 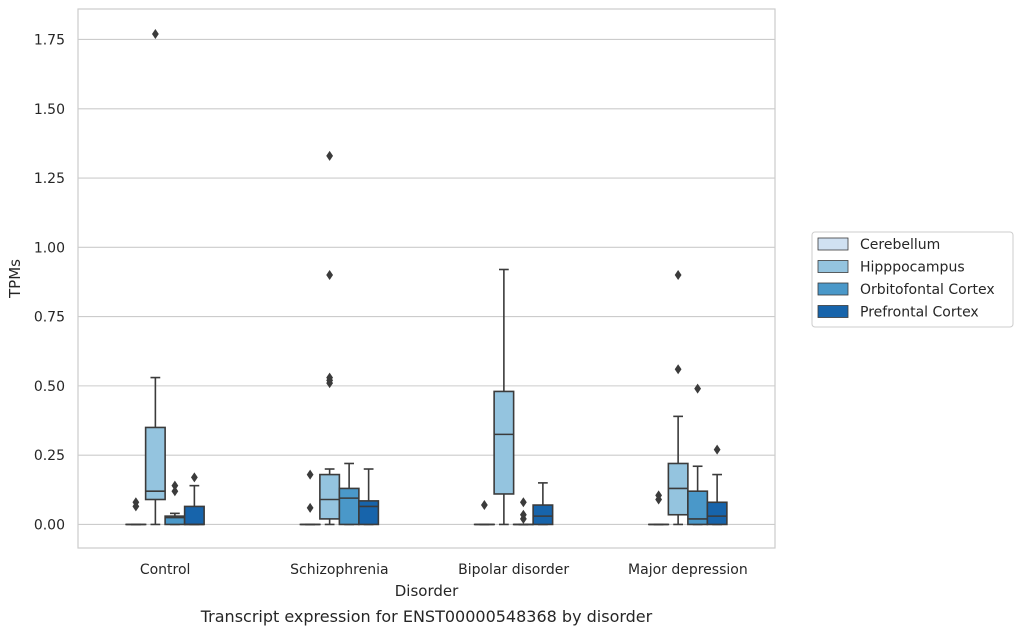 What do you see at coordinates (49, 40) in the screenshot?
I see `y-tick-label: 1.75` at bounding box center [49, 40].